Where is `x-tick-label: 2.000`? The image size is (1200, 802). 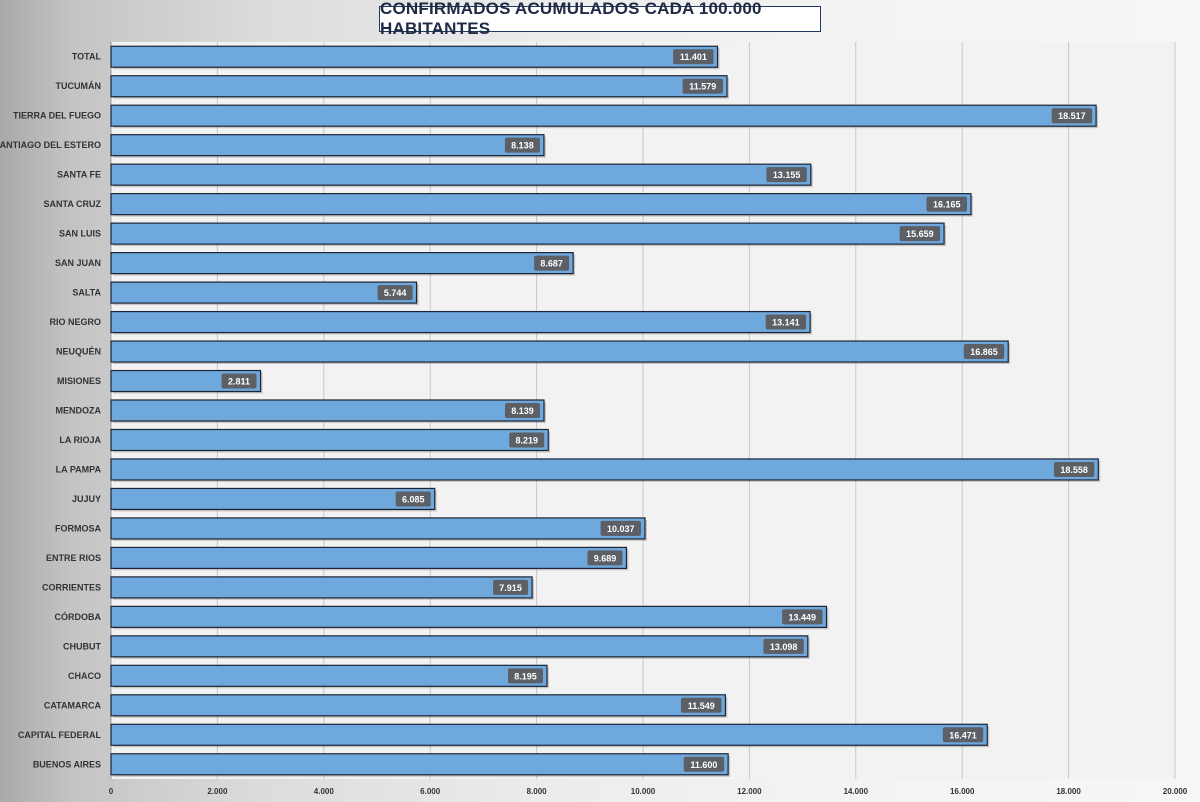 x-tick-label: 2.000 is located at coordinates (217, 791).